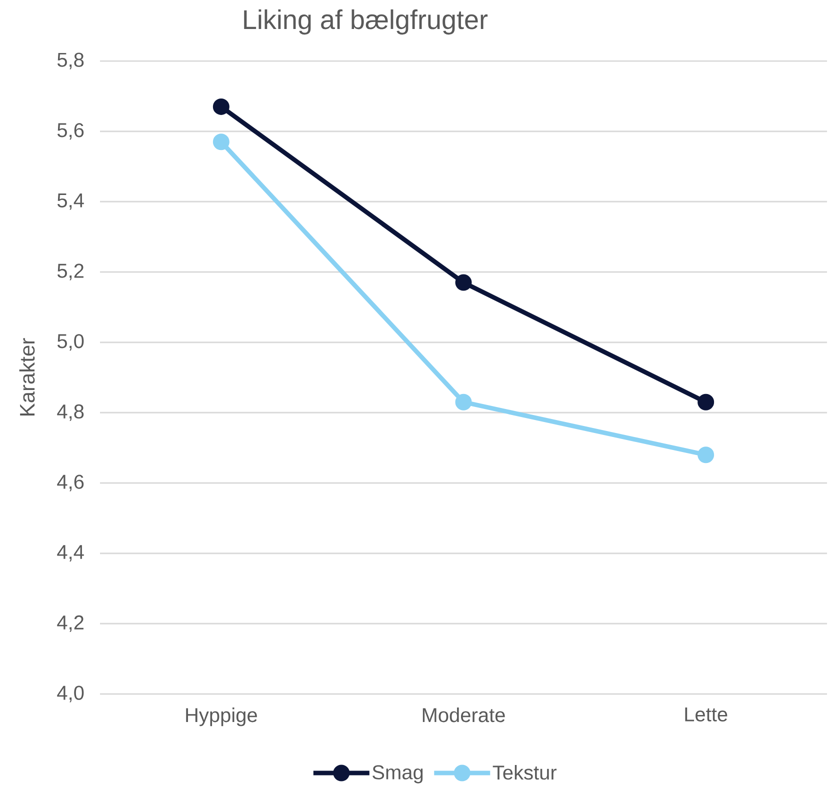  Describe the element at coordinates (70, 623) in the screenshot. I see `y-tick-label: 4,2` at that location.